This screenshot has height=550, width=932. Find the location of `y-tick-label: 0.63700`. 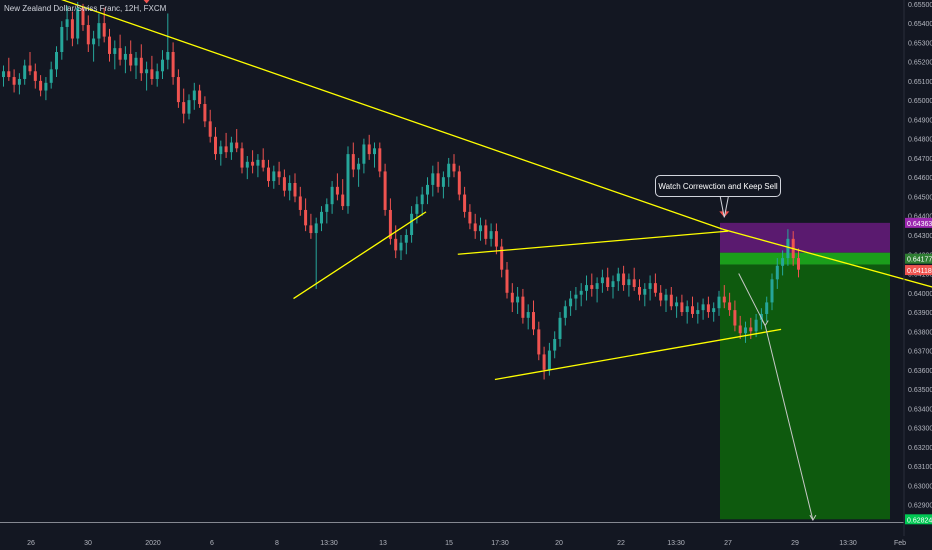

y-tick-label: 0.63700 is located at coordinates (920, 352).